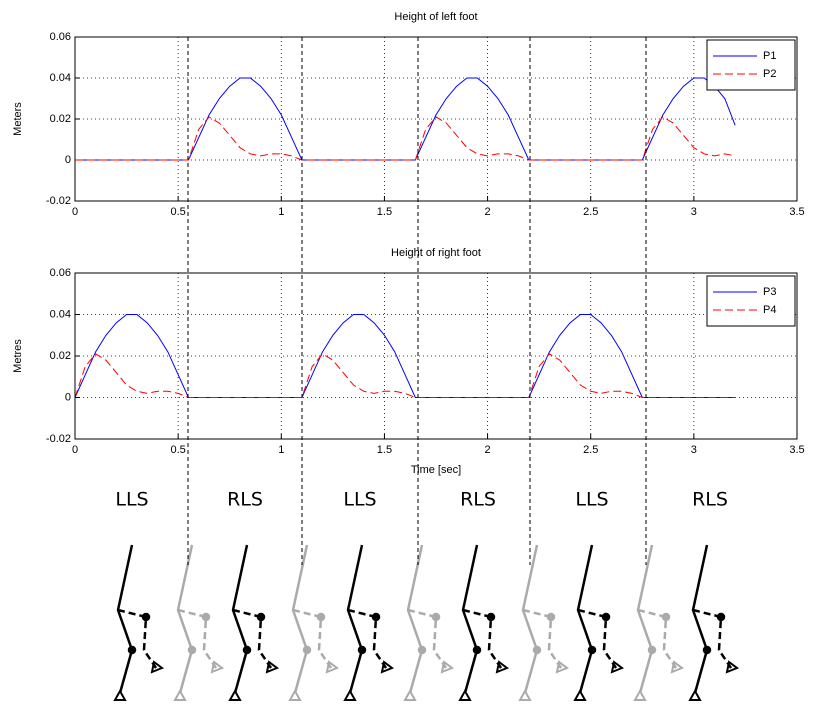 The width and height of the screenshot is (813, 706). Describe the element at coordinates (769, 56) in the screenshot. I see `legend-label: P1` at that location.